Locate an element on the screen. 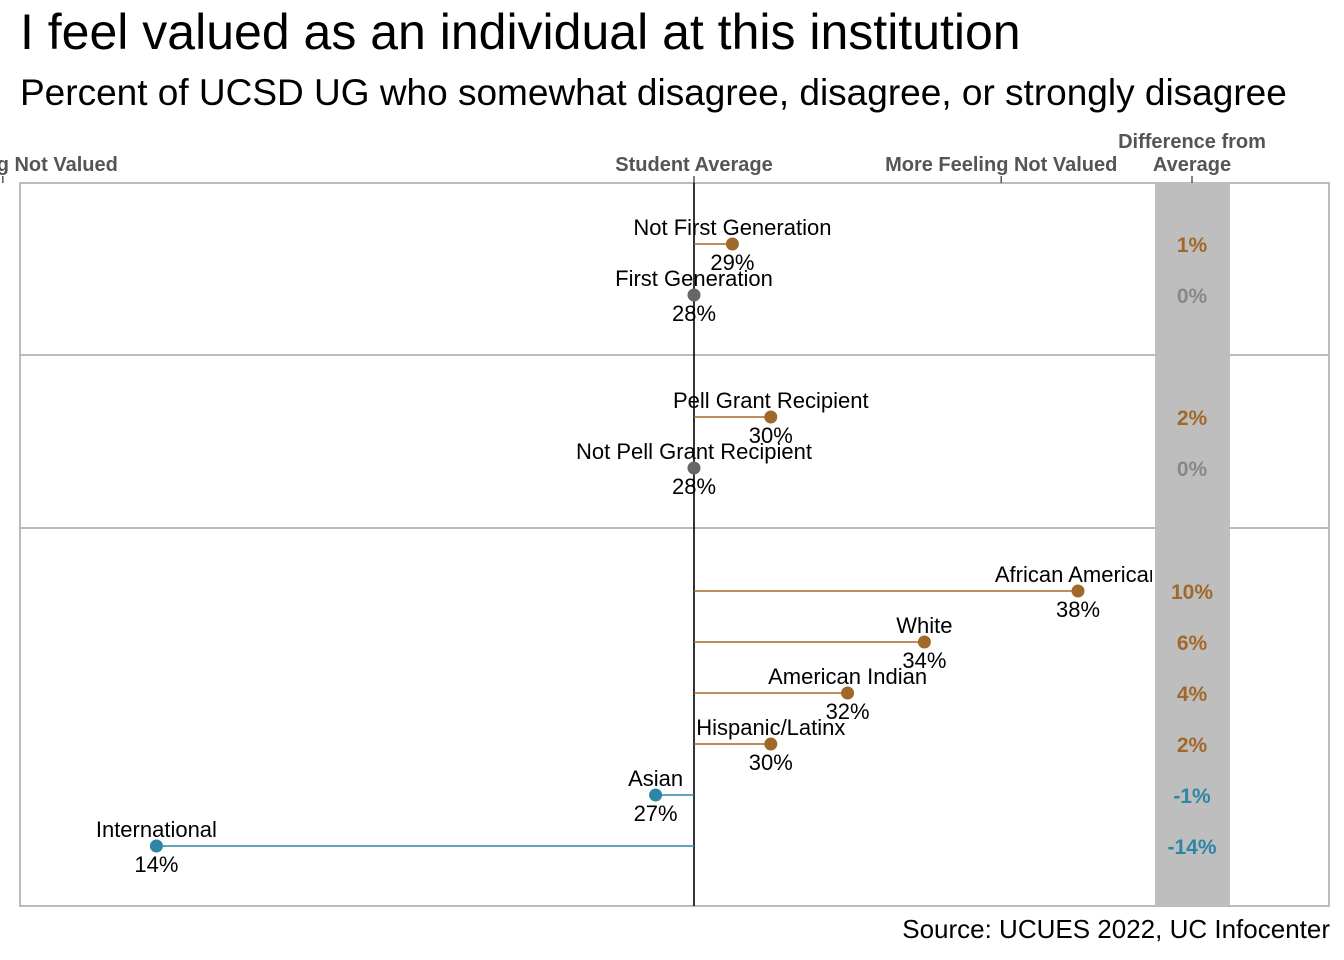 The width and height of the screenshot is (1344, 960). value-label-white: 34% is located at coordinates (924, 660).